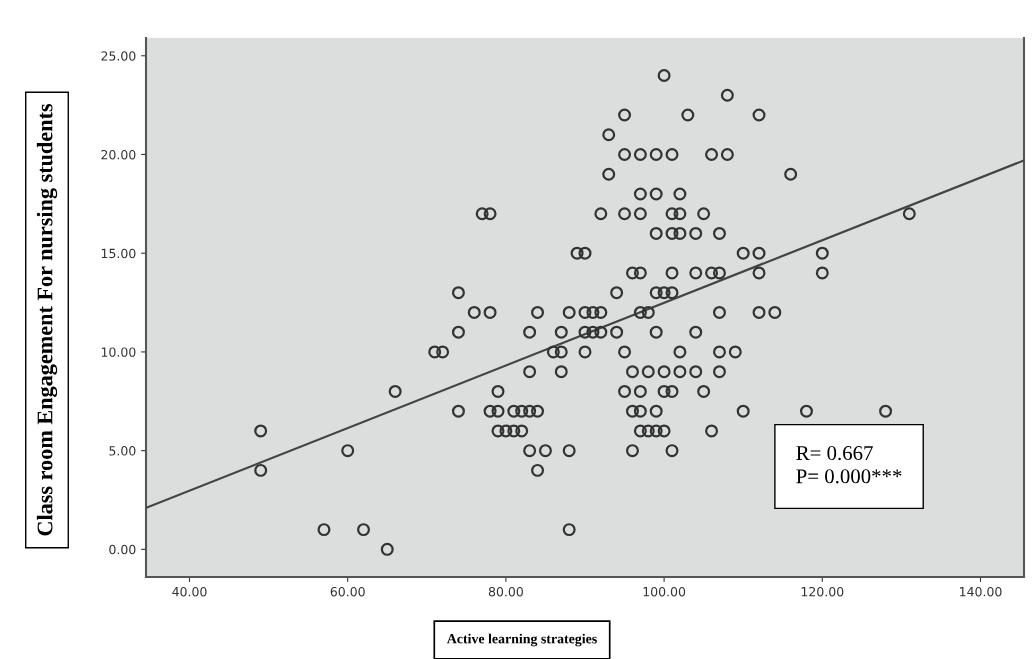 The image size is (1033, 659). I want to click on y-tick-label: 5.00, so click(122, 451).